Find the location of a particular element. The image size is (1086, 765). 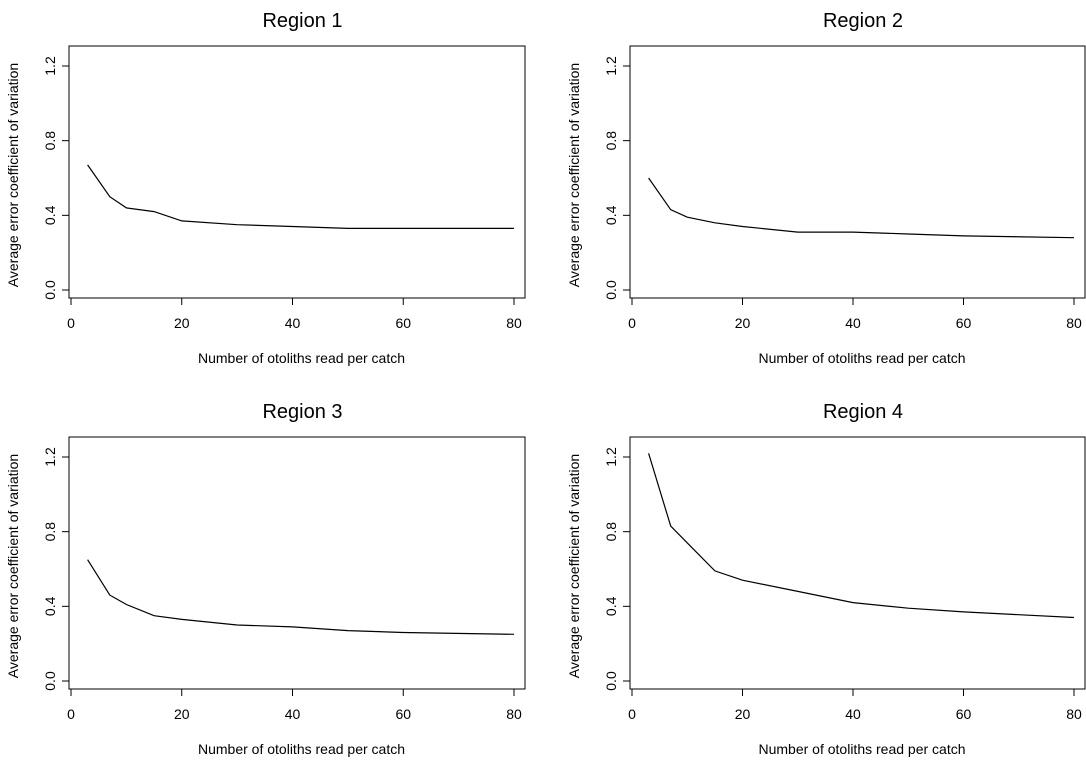

chart-title: Region 4 is located at coordinates (863, 412).